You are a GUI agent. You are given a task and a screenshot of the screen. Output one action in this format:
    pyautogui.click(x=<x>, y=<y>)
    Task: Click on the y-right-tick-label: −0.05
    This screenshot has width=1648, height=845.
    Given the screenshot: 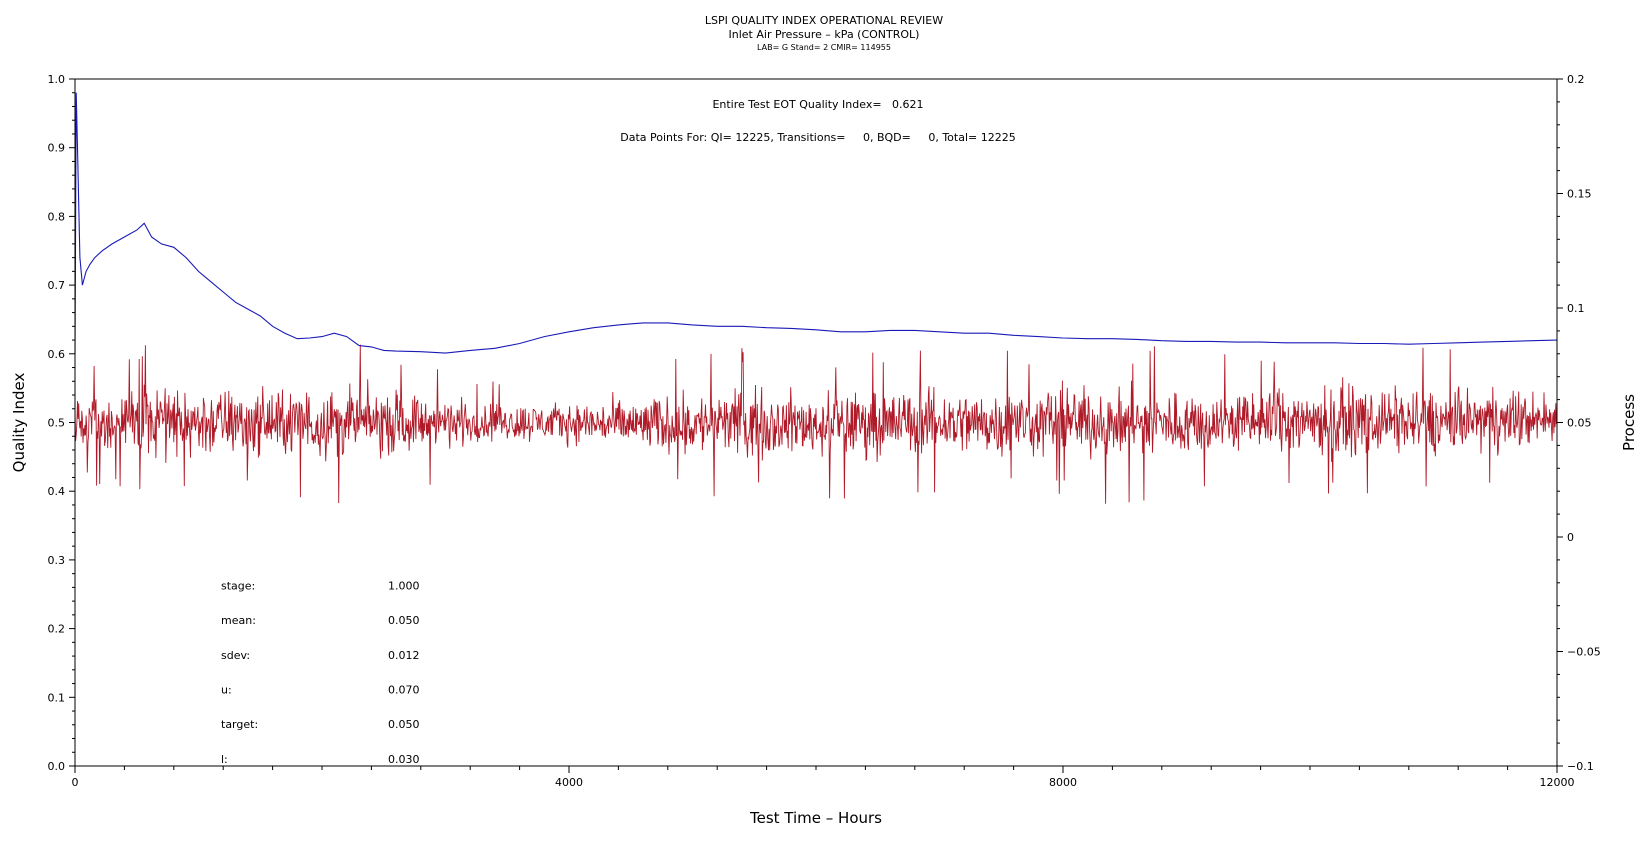 What is the action you would take?
    pyautogui.click(x=1584, y=652)
    